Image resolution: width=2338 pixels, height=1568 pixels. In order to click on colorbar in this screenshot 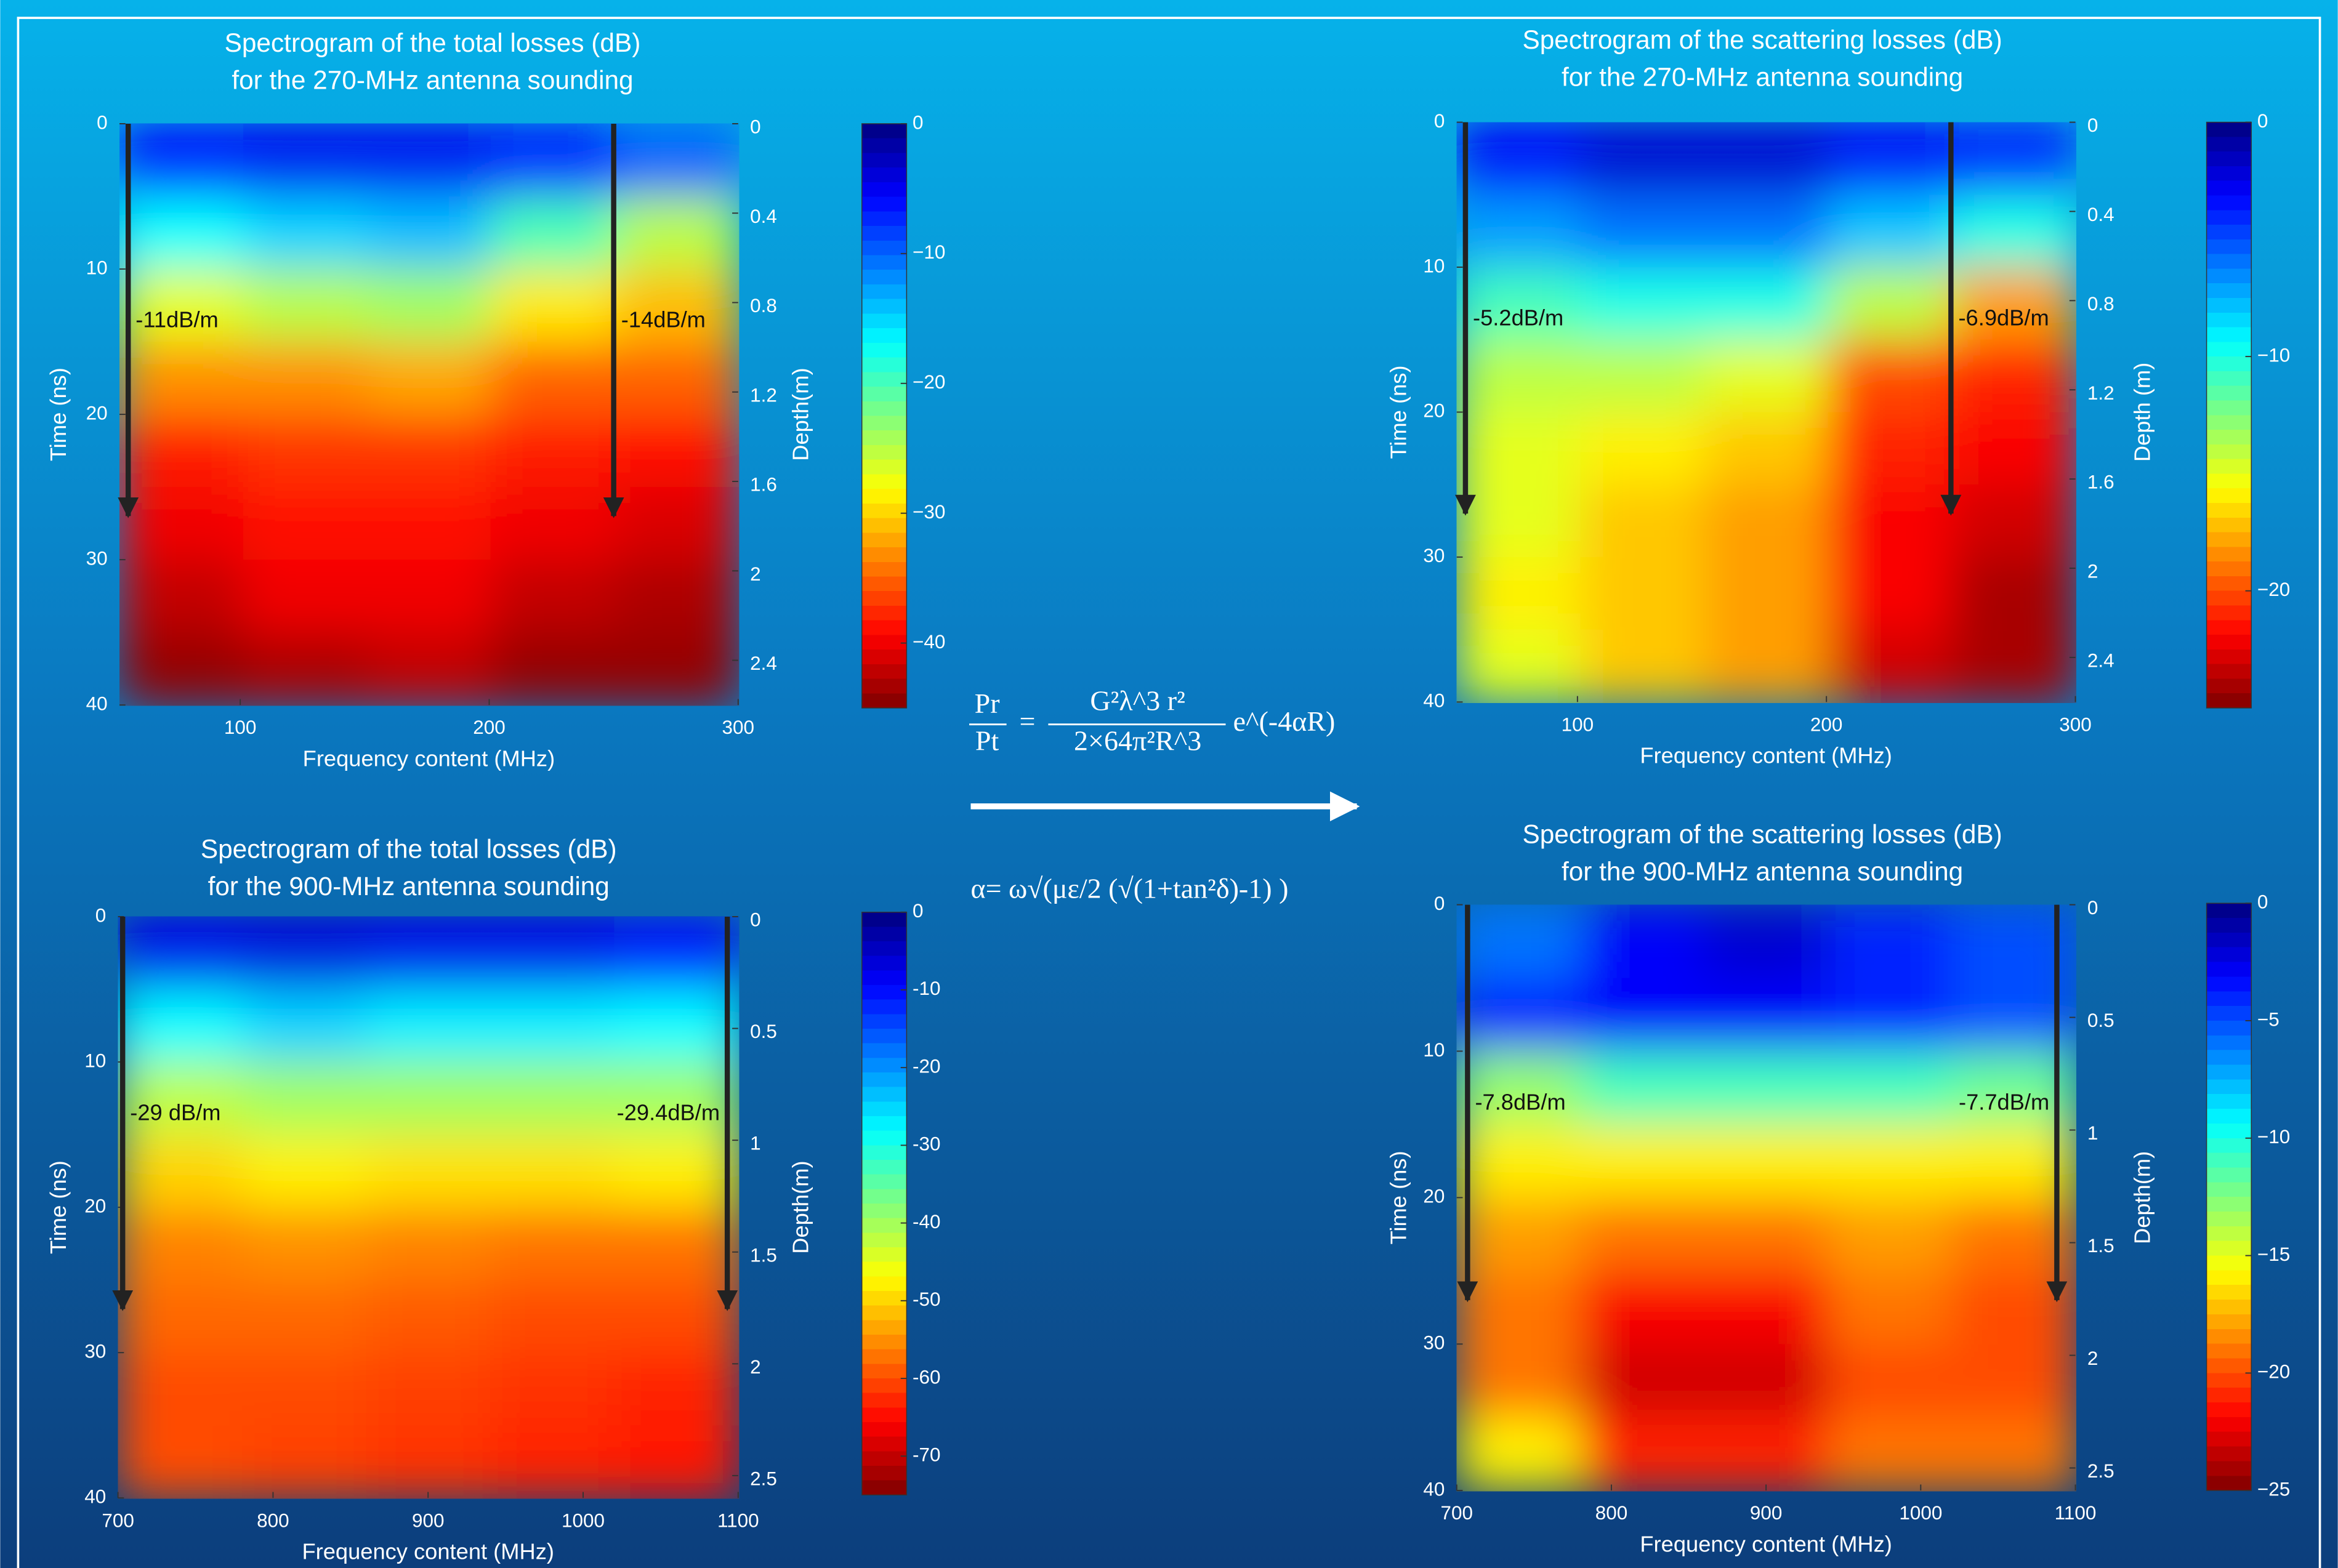, I will do `click(2229, 1197)`.